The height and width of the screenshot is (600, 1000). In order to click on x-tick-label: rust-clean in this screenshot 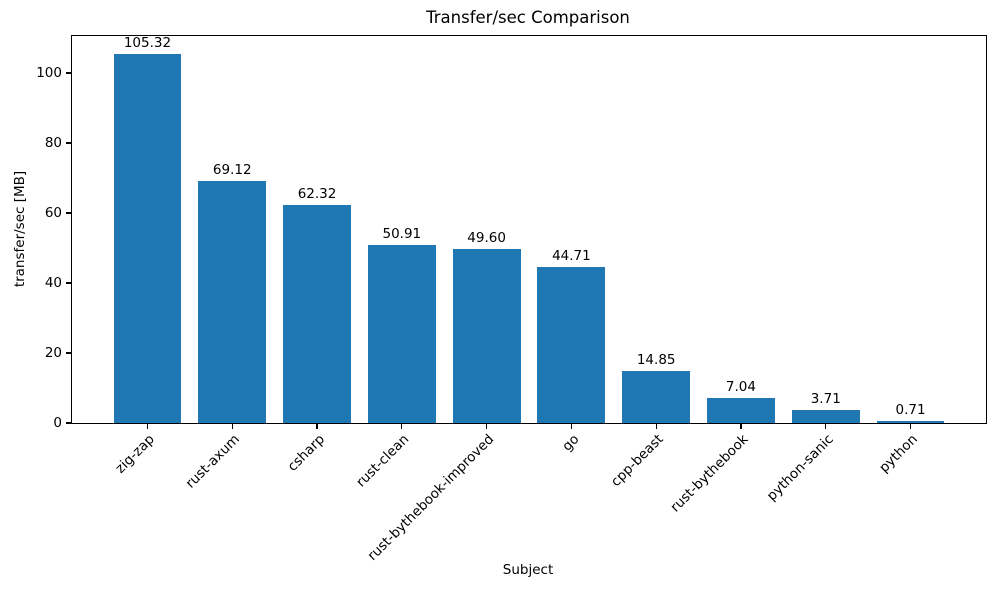, I will do `click(383, 461)`.